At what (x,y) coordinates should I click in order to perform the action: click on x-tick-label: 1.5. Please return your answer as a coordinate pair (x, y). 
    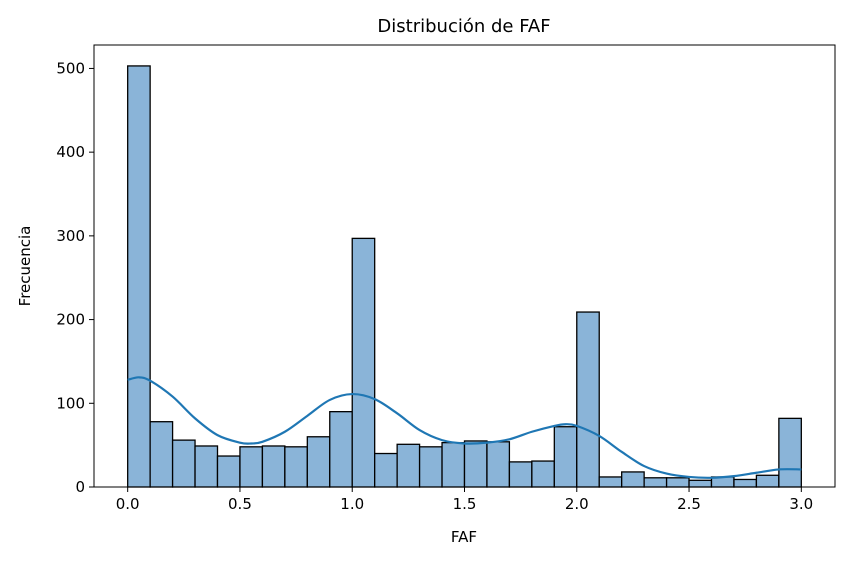
    Looking at the image, I should click on (465, 504).